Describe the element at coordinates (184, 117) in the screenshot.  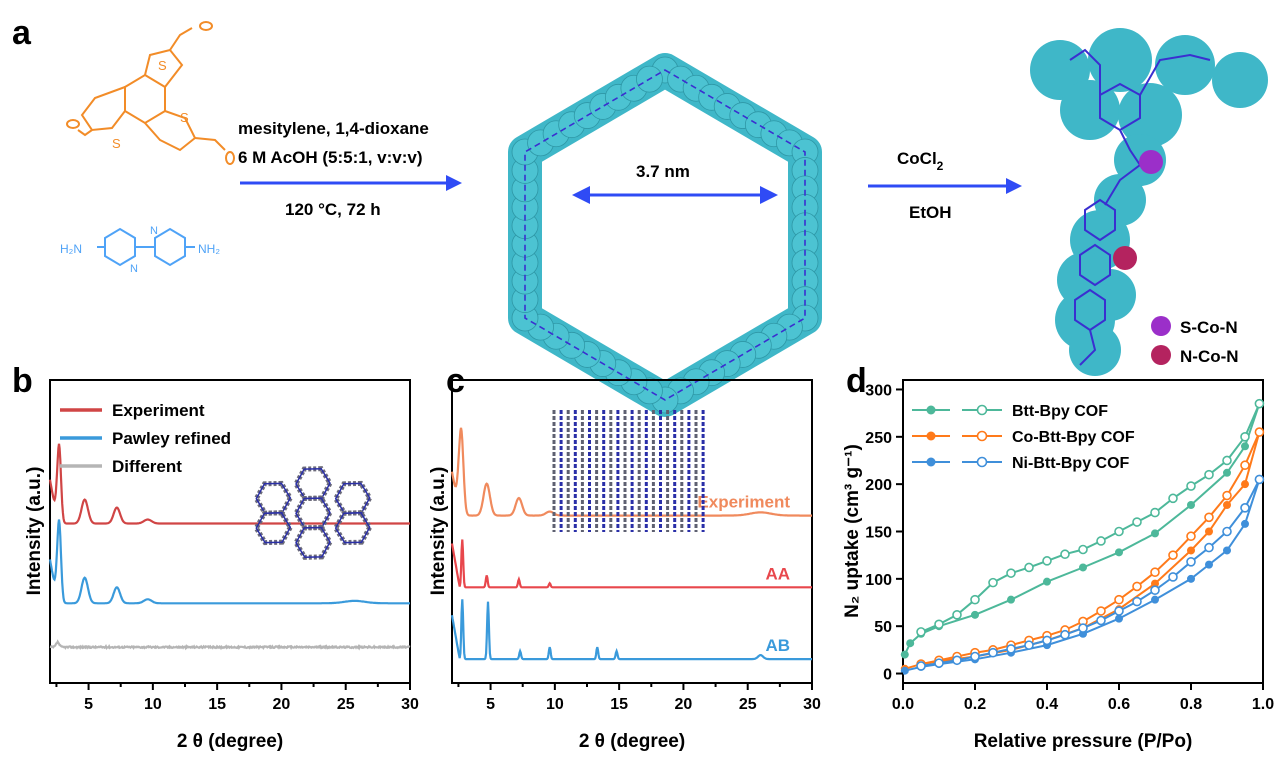
I see `monomer-s-label-2: S` at that location.